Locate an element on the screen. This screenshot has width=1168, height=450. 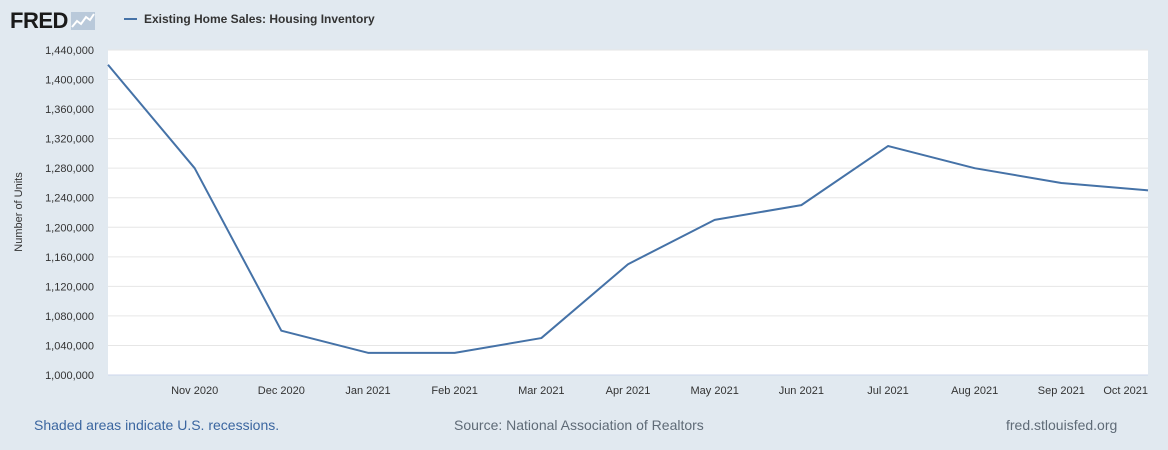
x-tick-label: Oct 2021 is located at coordinates (1125, 391).